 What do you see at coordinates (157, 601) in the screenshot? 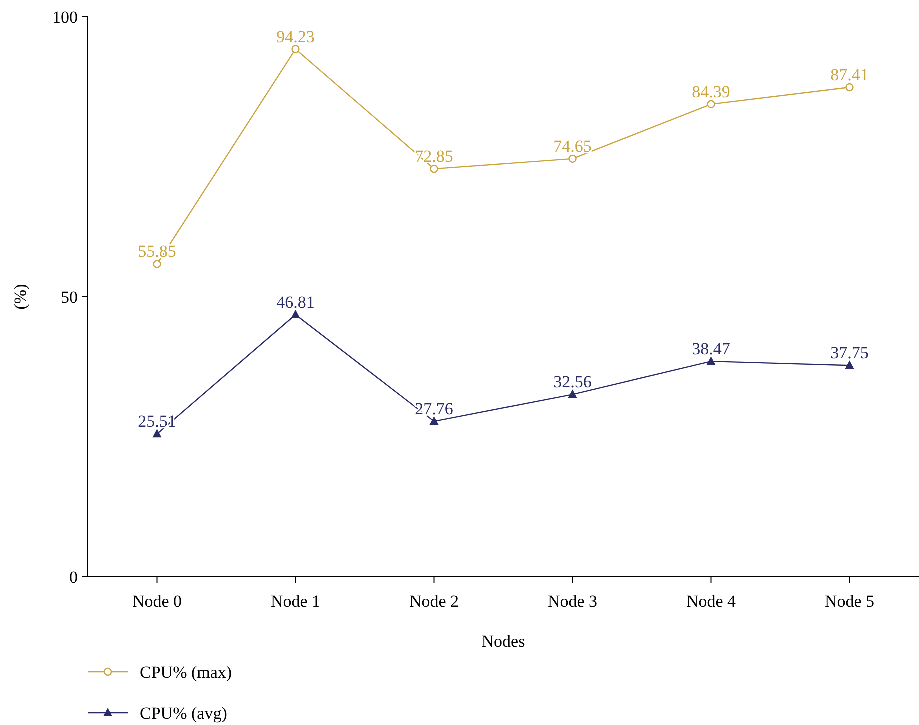
I see `x-tick-label: Node 0` at bounding box center [157, 601].